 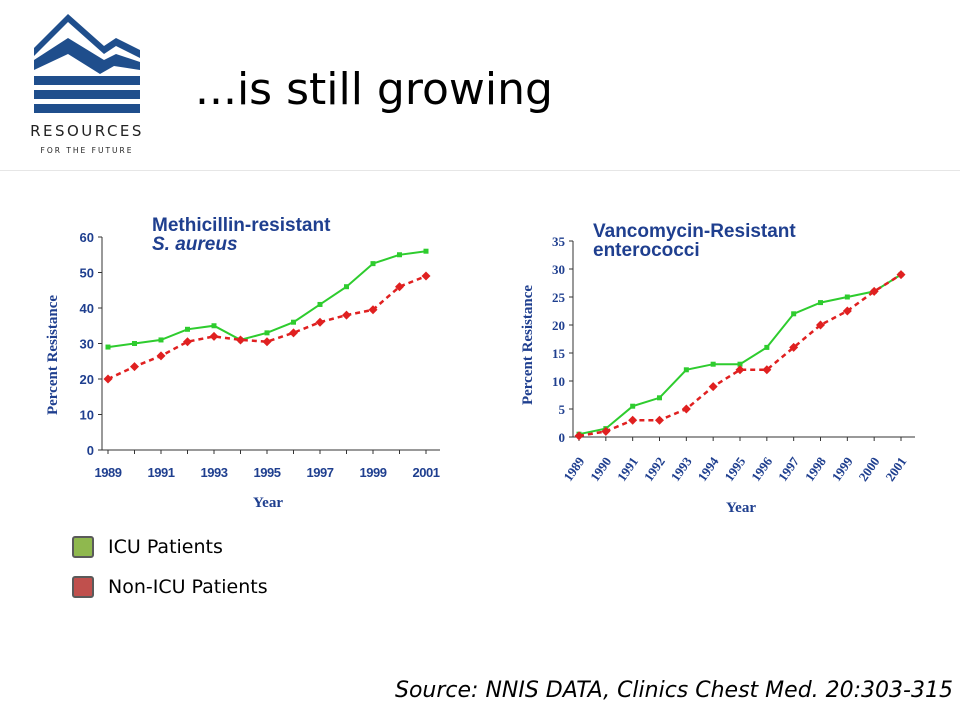 What do you see at coordinates (558, 269) in the screenshot?
I see `vre-y-tick-label: 30` at bounding box center [558, 269].